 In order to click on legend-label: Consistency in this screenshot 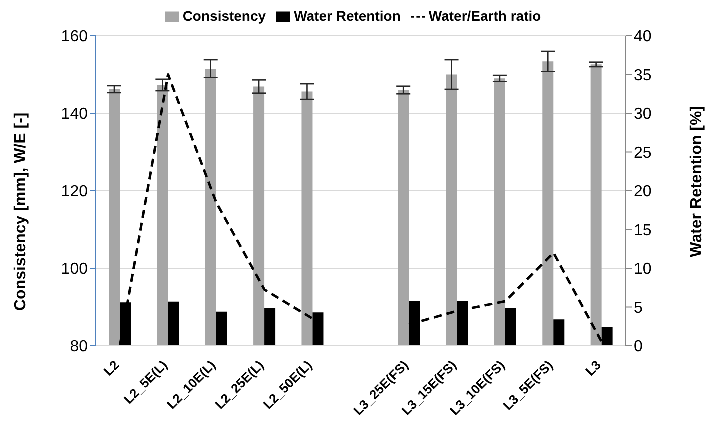, I will do `click(224, 16)`.